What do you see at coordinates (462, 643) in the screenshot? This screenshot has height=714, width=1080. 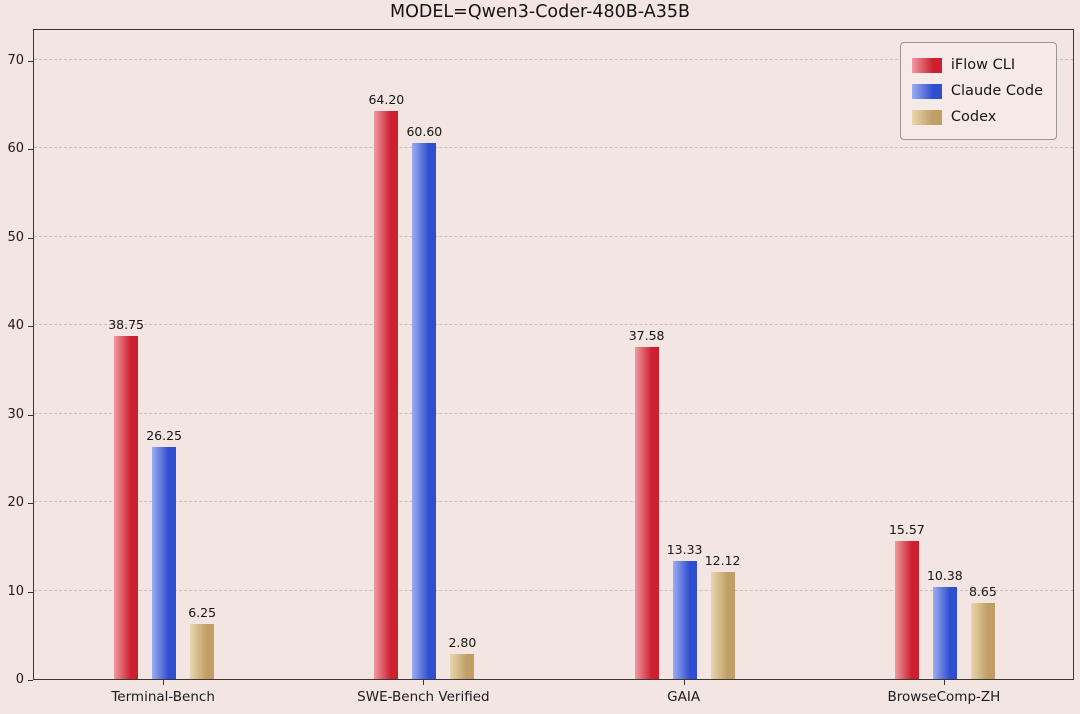 I see `bar-value-label: 2.80` at bounding box center [462, 643].